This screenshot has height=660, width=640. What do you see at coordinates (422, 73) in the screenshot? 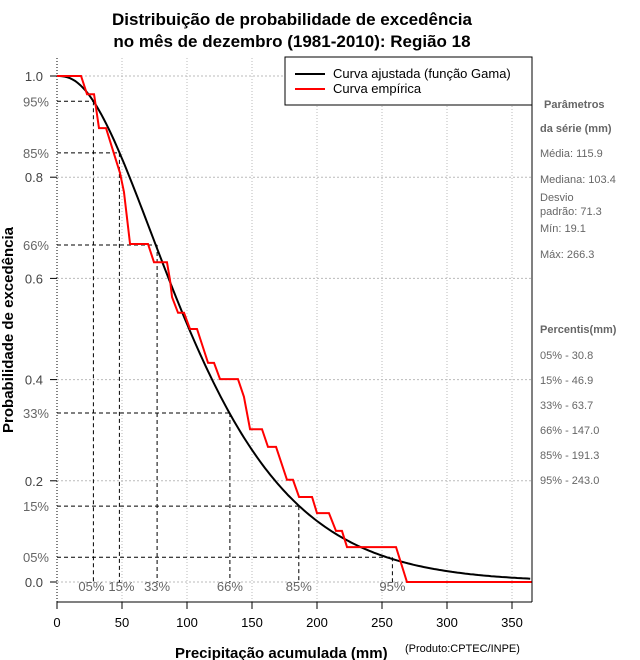
I see `legend-label-gamma: Curva ajustada (função Gama)` at bounding box center [422, 73].